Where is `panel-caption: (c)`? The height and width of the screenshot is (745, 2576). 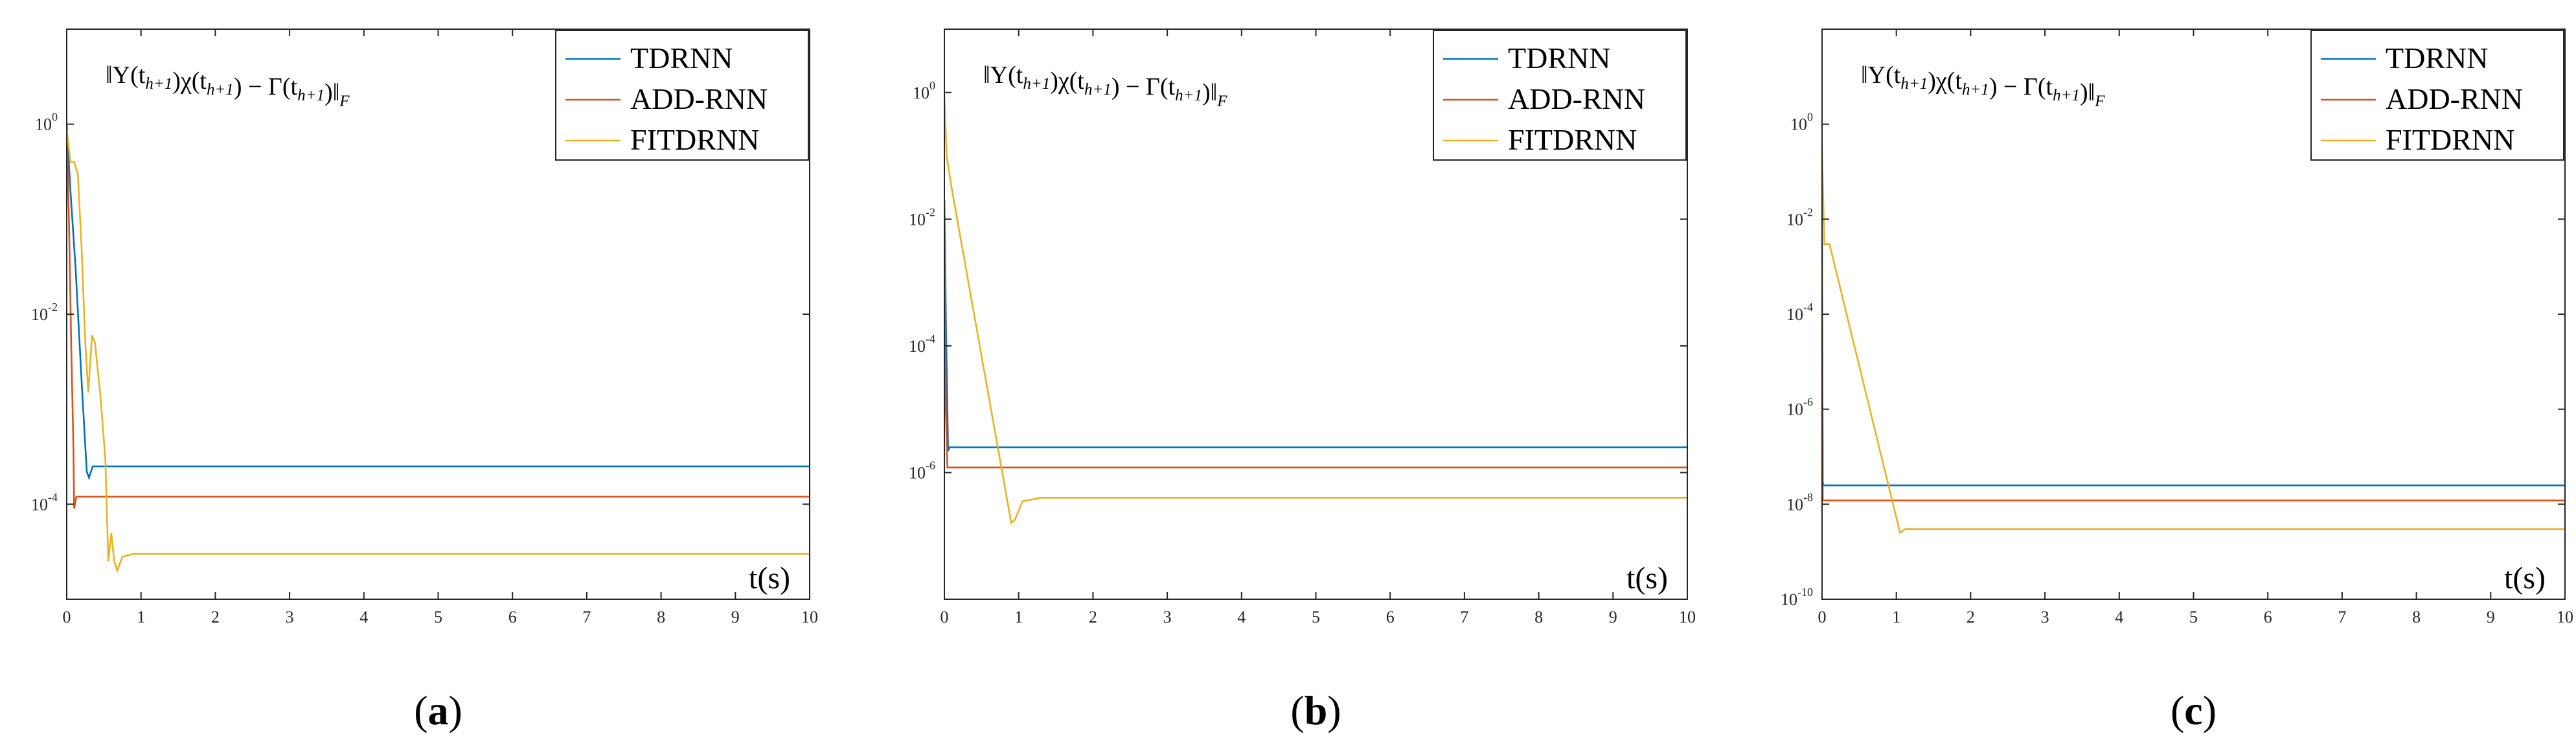 panel-caption: (c) is located at coordinates (2194, 710).